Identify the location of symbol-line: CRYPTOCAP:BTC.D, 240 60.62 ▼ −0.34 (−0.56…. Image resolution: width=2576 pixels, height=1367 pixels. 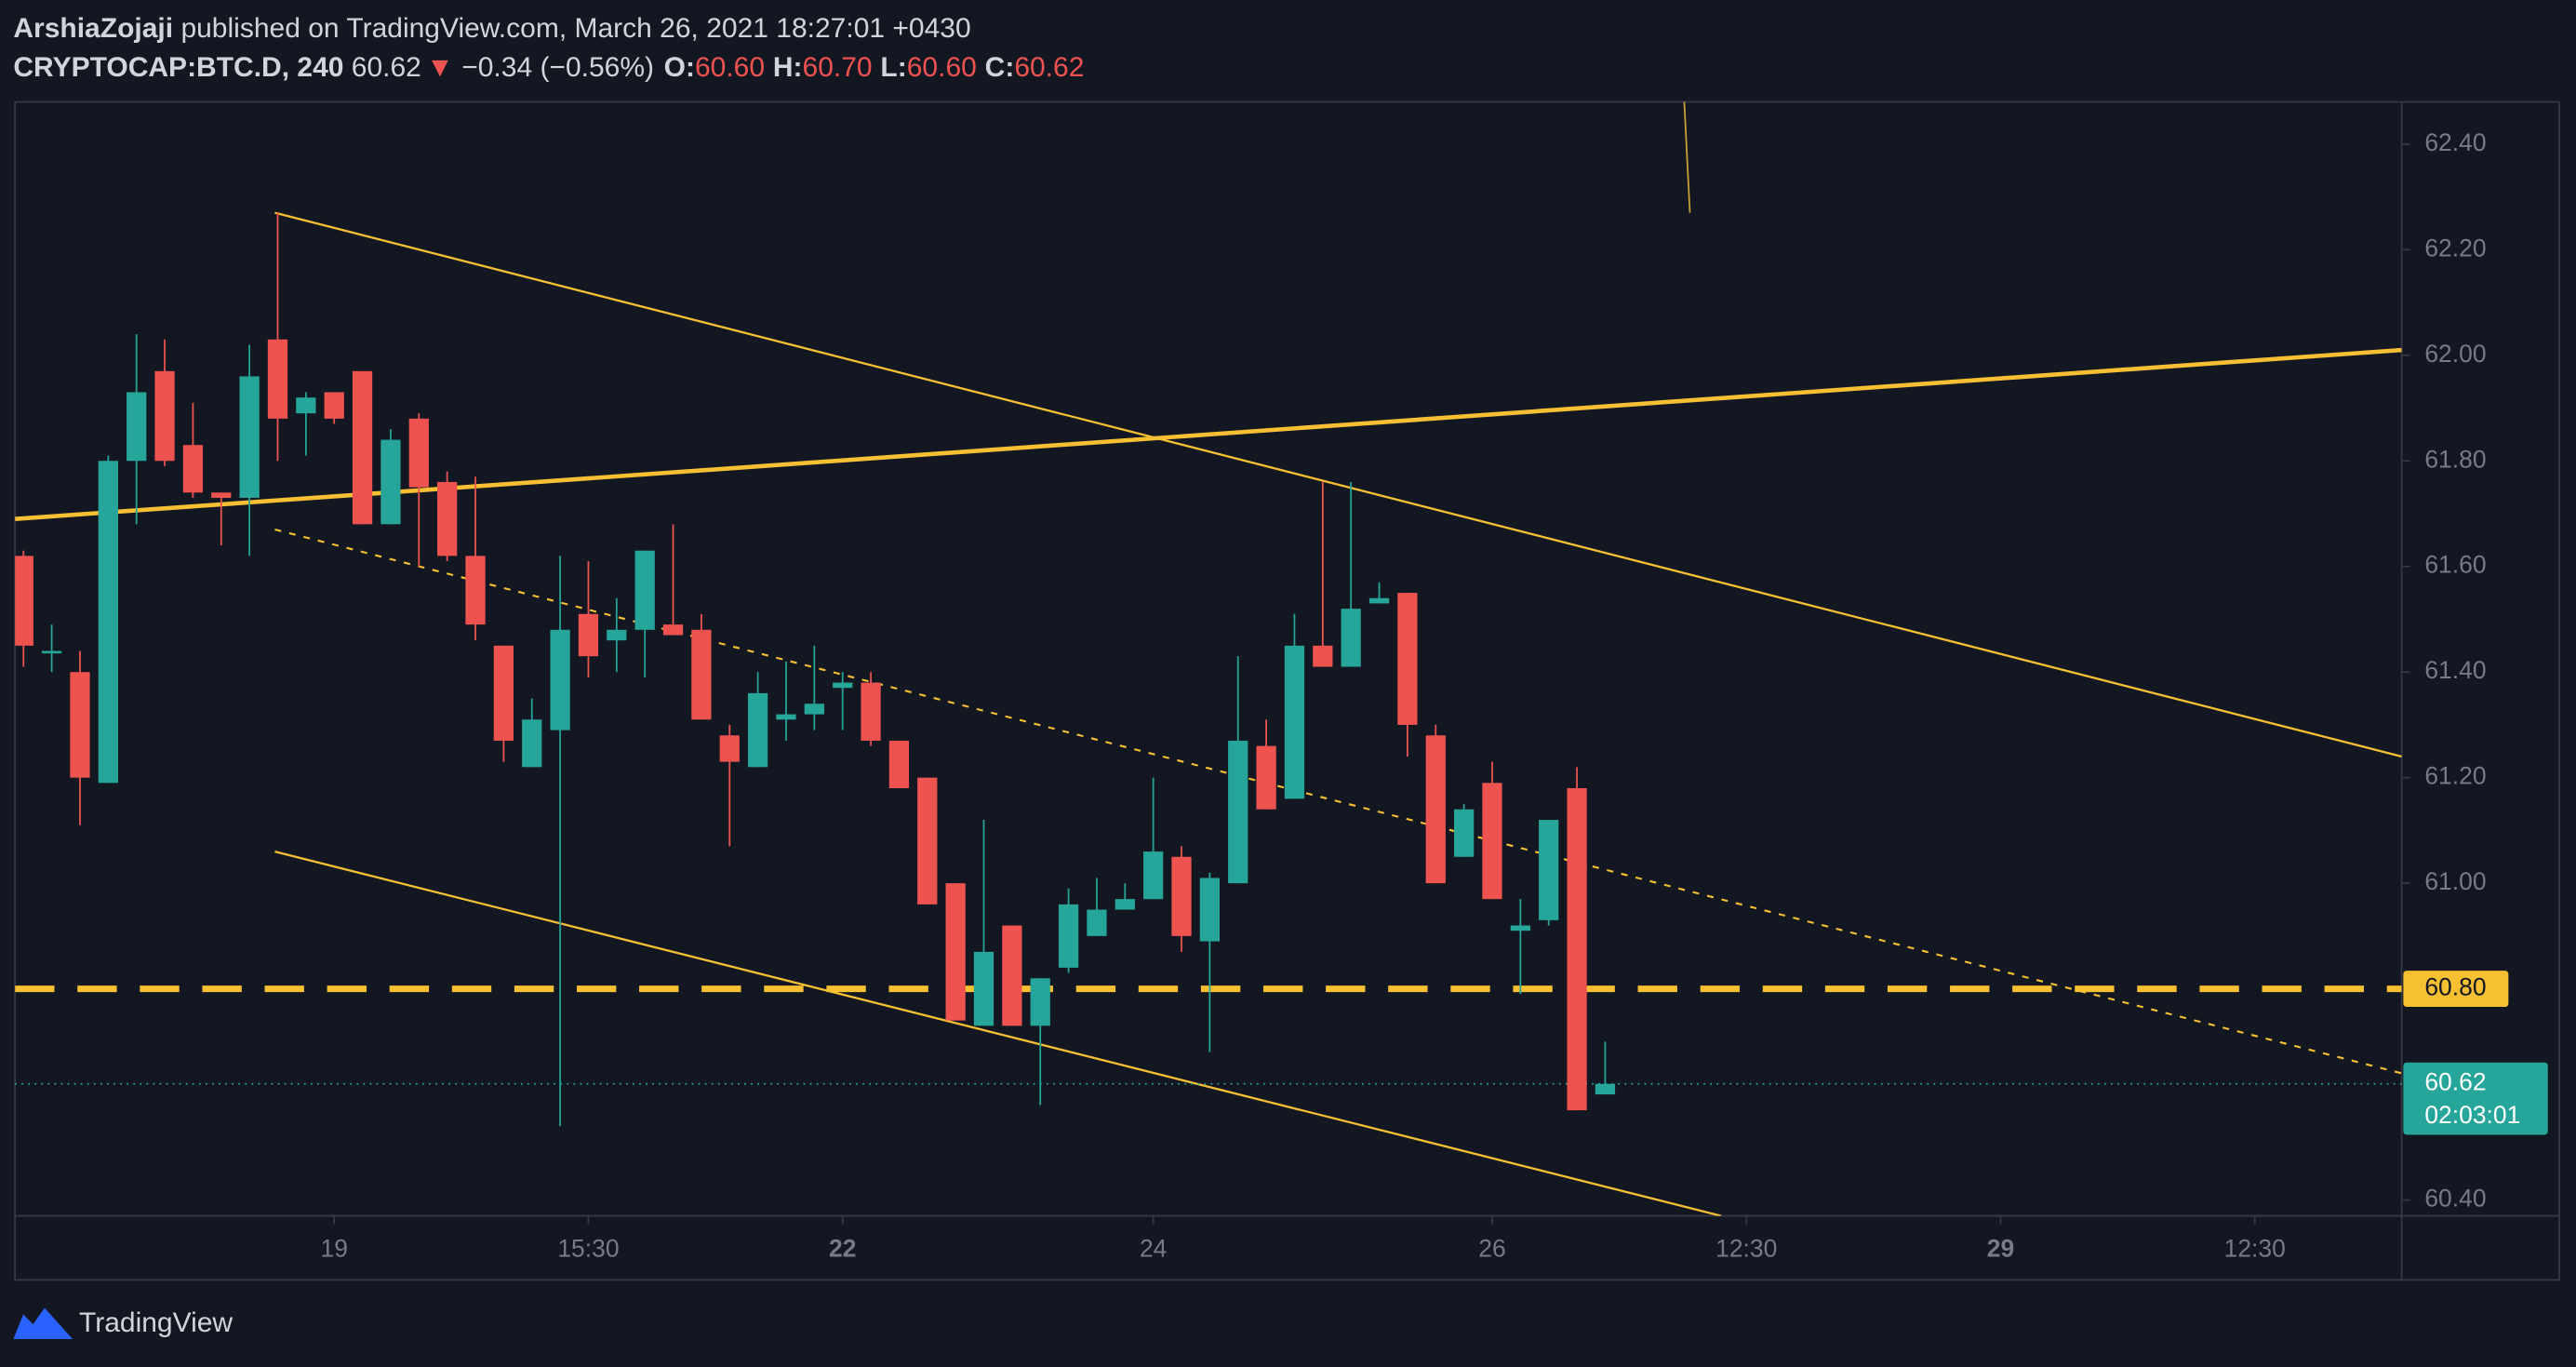
(548, 67).